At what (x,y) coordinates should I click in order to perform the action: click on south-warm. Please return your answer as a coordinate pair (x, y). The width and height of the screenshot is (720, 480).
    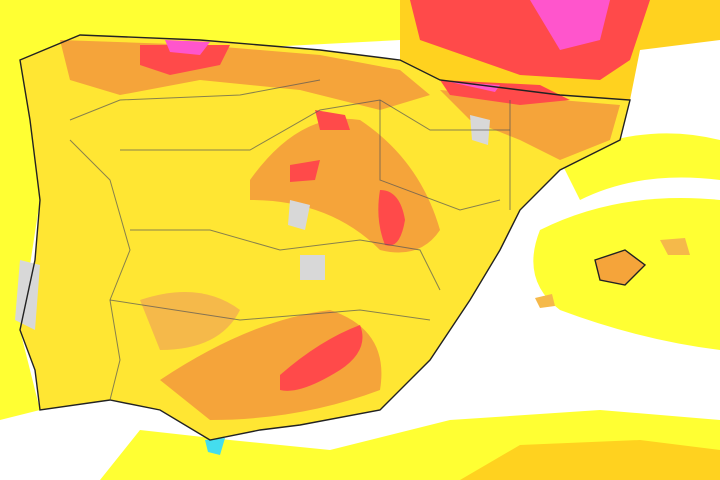
    Looking at the image, I should click on (271, 365).